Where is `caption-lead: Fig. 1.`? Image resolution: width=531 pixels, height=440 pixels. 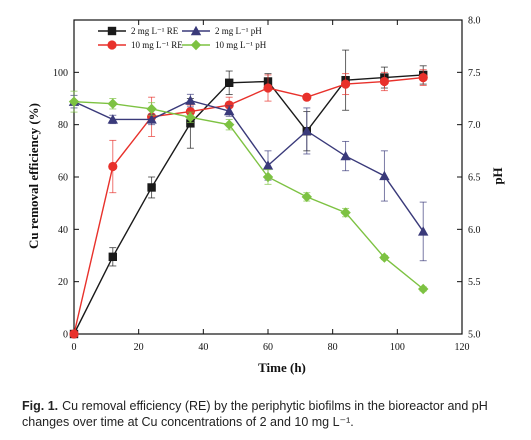 caption-lead: Fig. 1. is located at coordinates (40, 406).